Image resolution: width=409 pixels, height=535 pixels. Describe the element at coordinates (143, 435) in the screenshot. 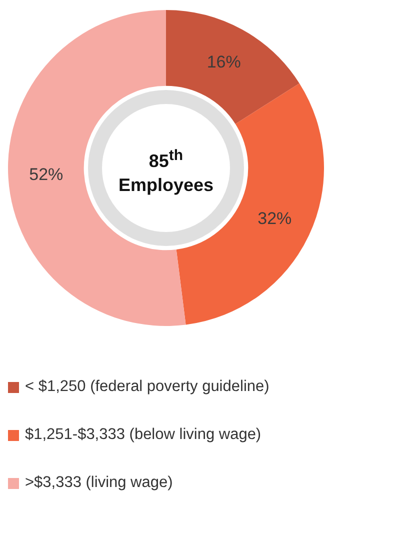

I see `legend-label: $1,251-$3,333 (below living wage)` at that location.